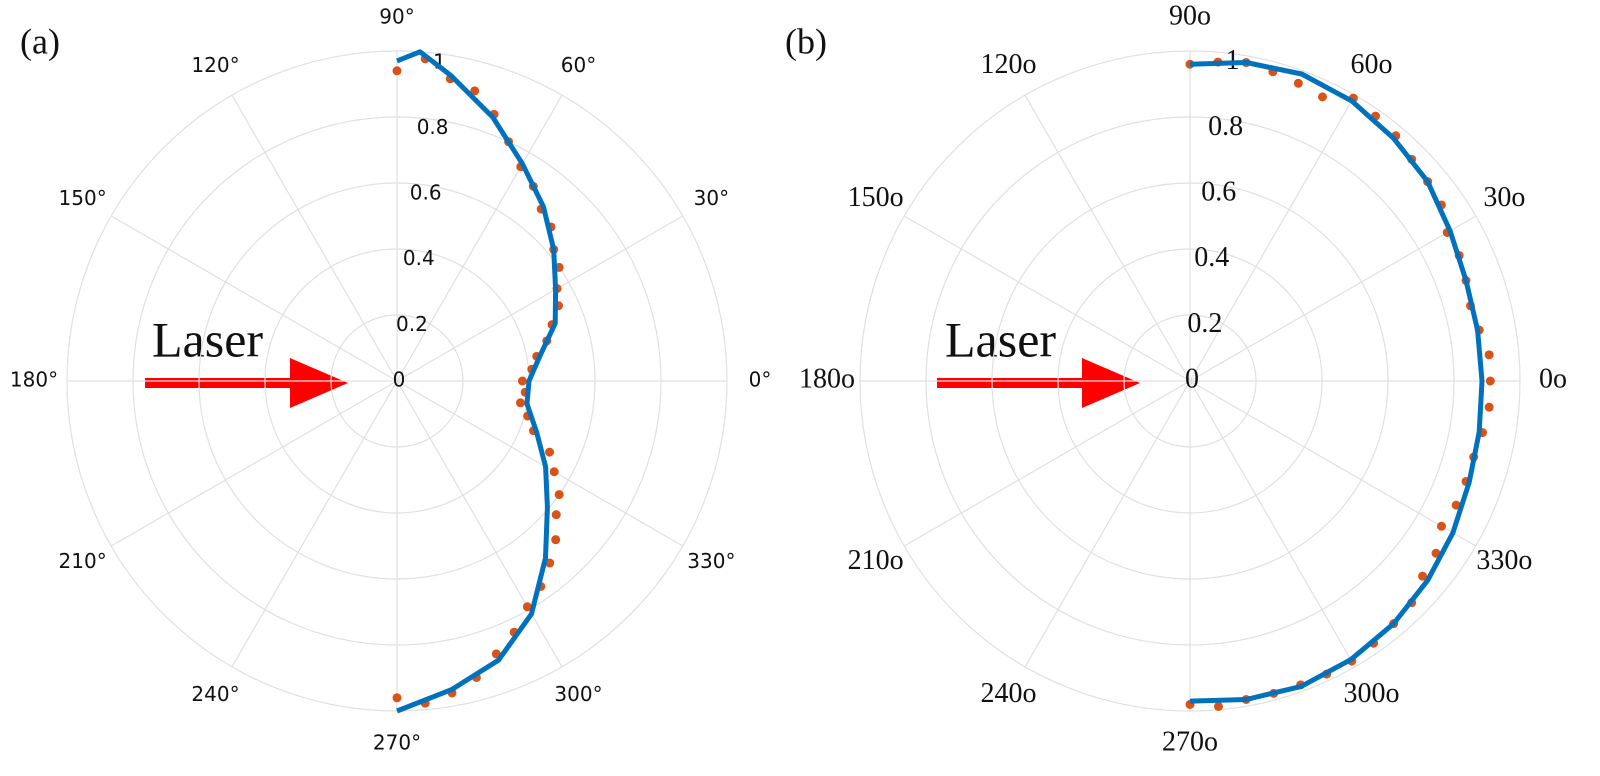 This screenshot has width=1600, height=776. Describe the element at coordinates (1372, 64) in the screenshot. I see `theta-tick-label: 60o` at that location.